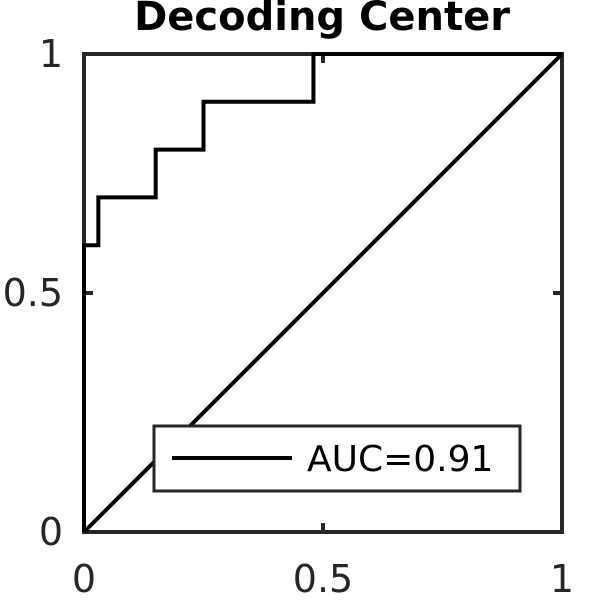  What do you see at coordinates (33, 293) in the screenshot?
I see `y-tick-label: 0.5` at bounding box center [33, 293].